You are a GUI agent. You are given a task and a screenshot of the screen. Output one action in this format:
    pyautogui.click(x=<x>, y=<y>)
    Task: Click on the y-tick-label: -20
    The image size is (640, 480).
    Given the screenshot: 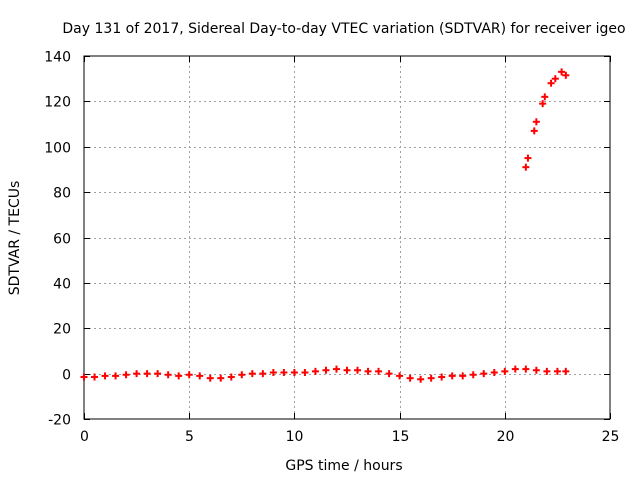 What is the action you would take?
    pyautogui.click(x=59, y=421)
    